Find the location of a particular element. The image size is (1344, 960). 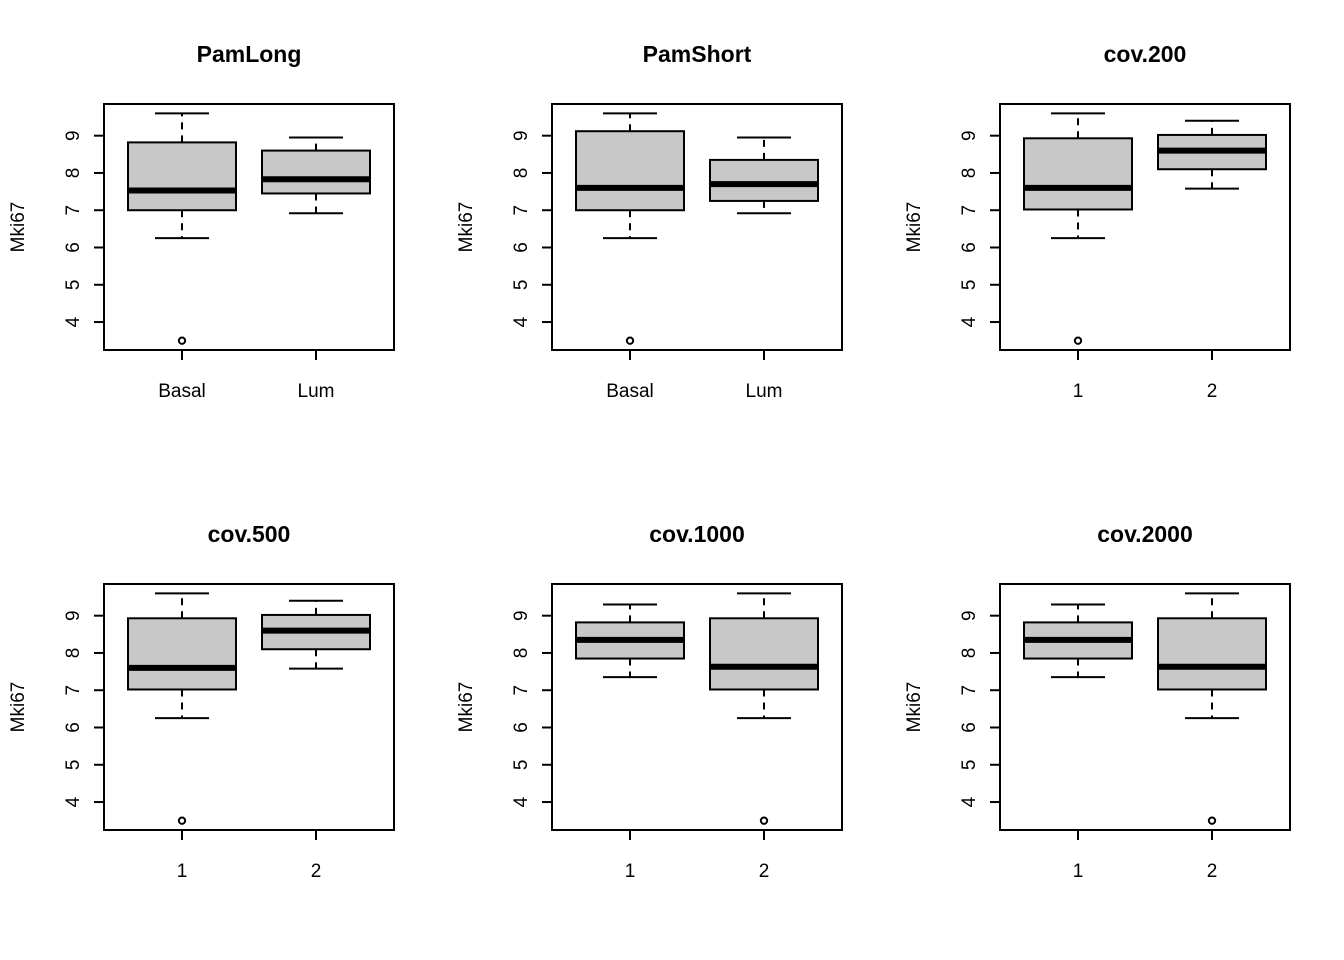

panel-title: cov.500 is located at coordinates (249, 534).